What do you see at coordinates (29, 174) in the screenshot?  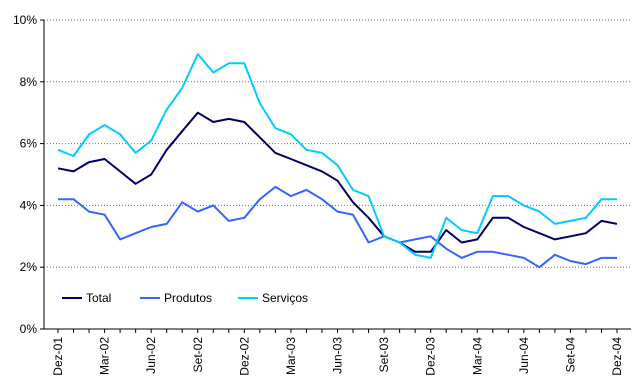 I see `y-axis: 0% 2% 4% 6% 8% 10%` at bounding box center [29, 174].